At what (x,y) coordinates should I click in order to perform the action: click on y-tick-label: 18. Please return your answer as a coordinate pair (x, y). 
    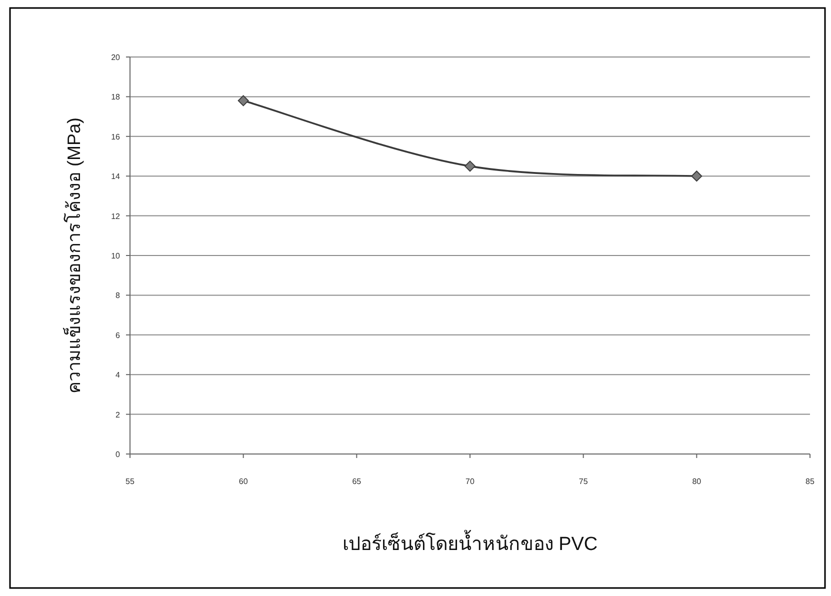
    Looking at the image, I should click on (116, 97).